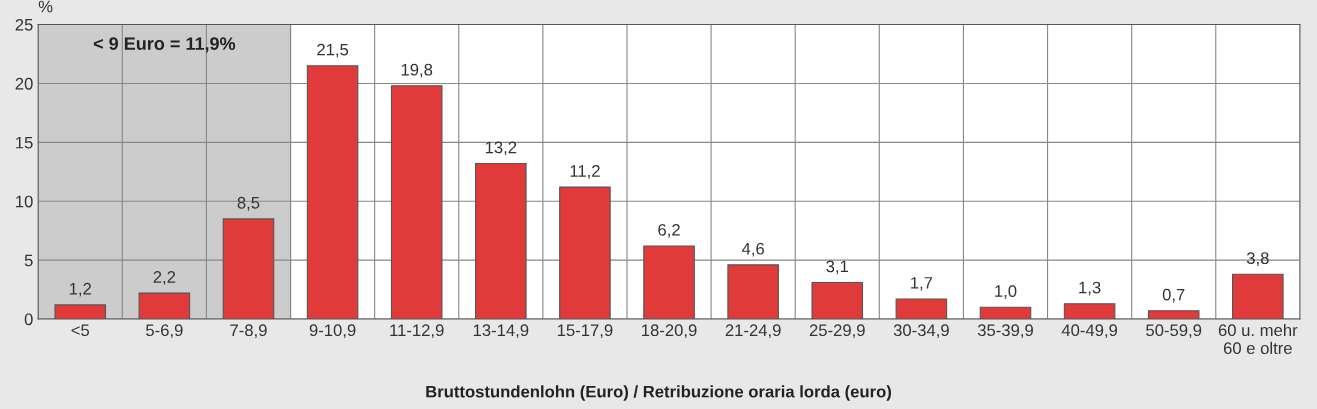 This screenshot has height=409, width=1317. What do you see at coordinates (585, 331) in the screenshot?
I see `x-tick-label: 15-17,9` at bounding box center [585, 331].